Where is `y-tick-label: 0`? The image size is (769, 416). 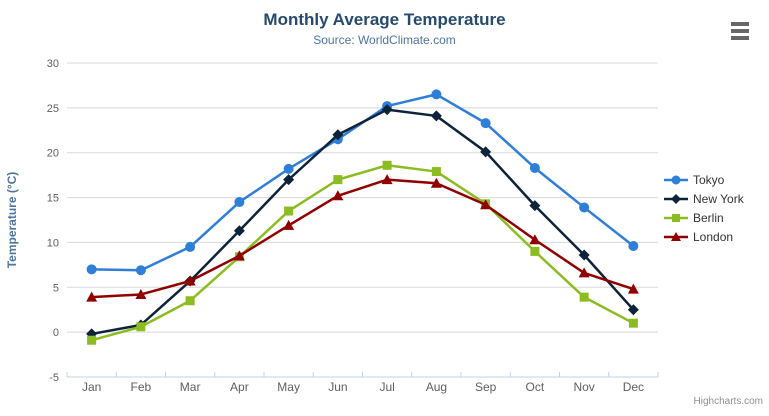 y-tick-label: 0 is located at coordinates (56, 333).